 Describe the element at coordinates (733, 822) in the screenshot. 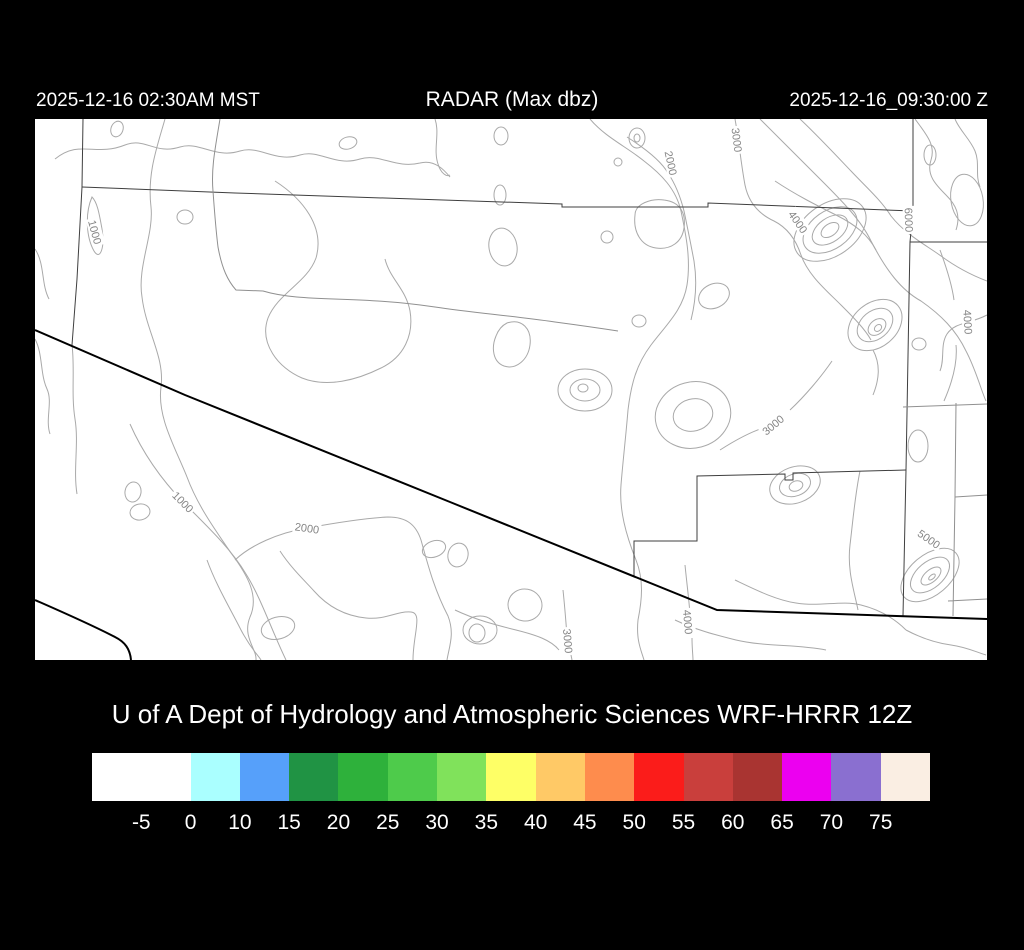

I see `colorbar-tick-label: 60` at that location.